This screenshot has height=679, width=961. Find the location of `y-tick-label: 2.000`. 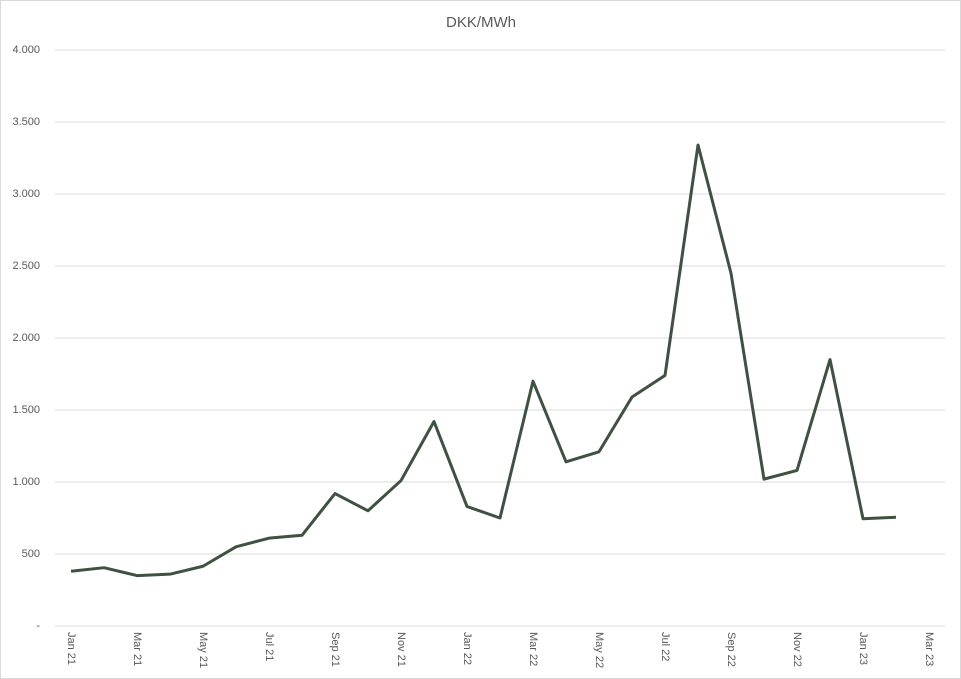

y-tick-label: 2.000 is located at coordinates (26, 338).